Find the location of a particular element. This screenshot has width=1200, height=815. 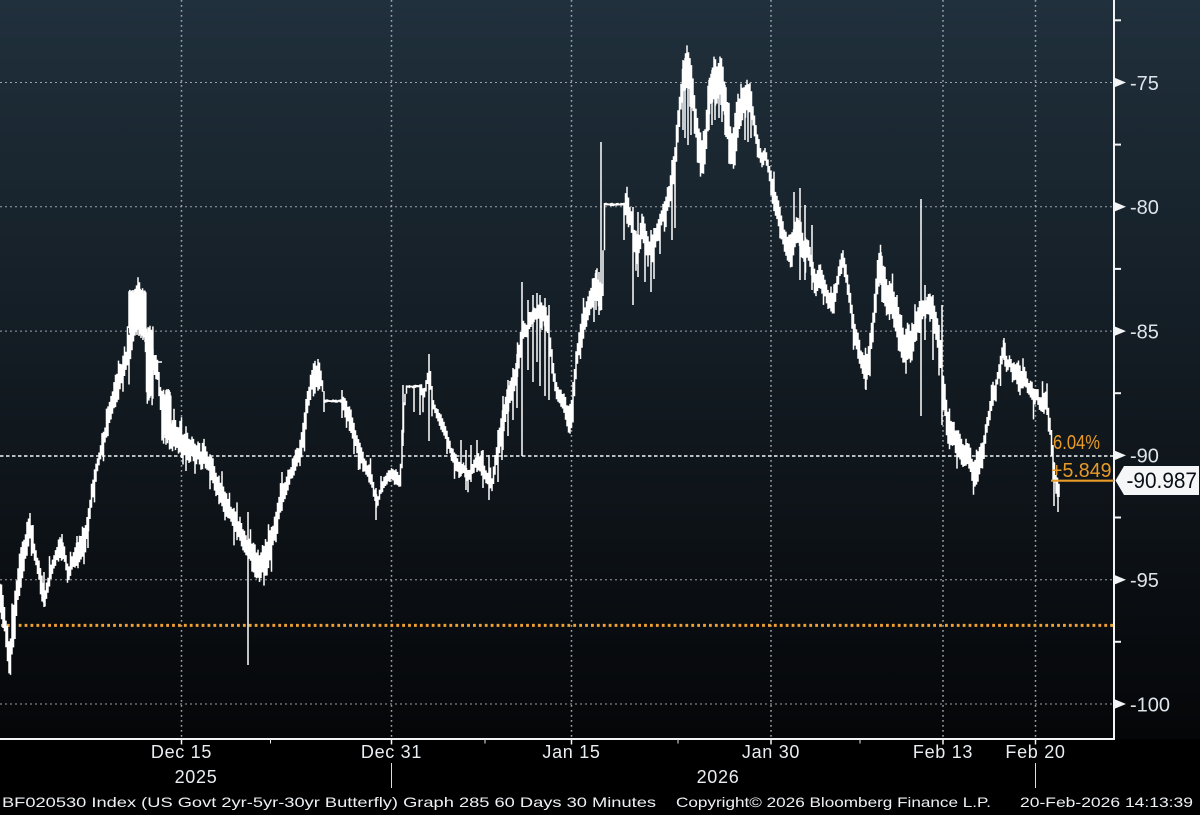

svg-text: 6.04% is located at coordinates (1076, 443).